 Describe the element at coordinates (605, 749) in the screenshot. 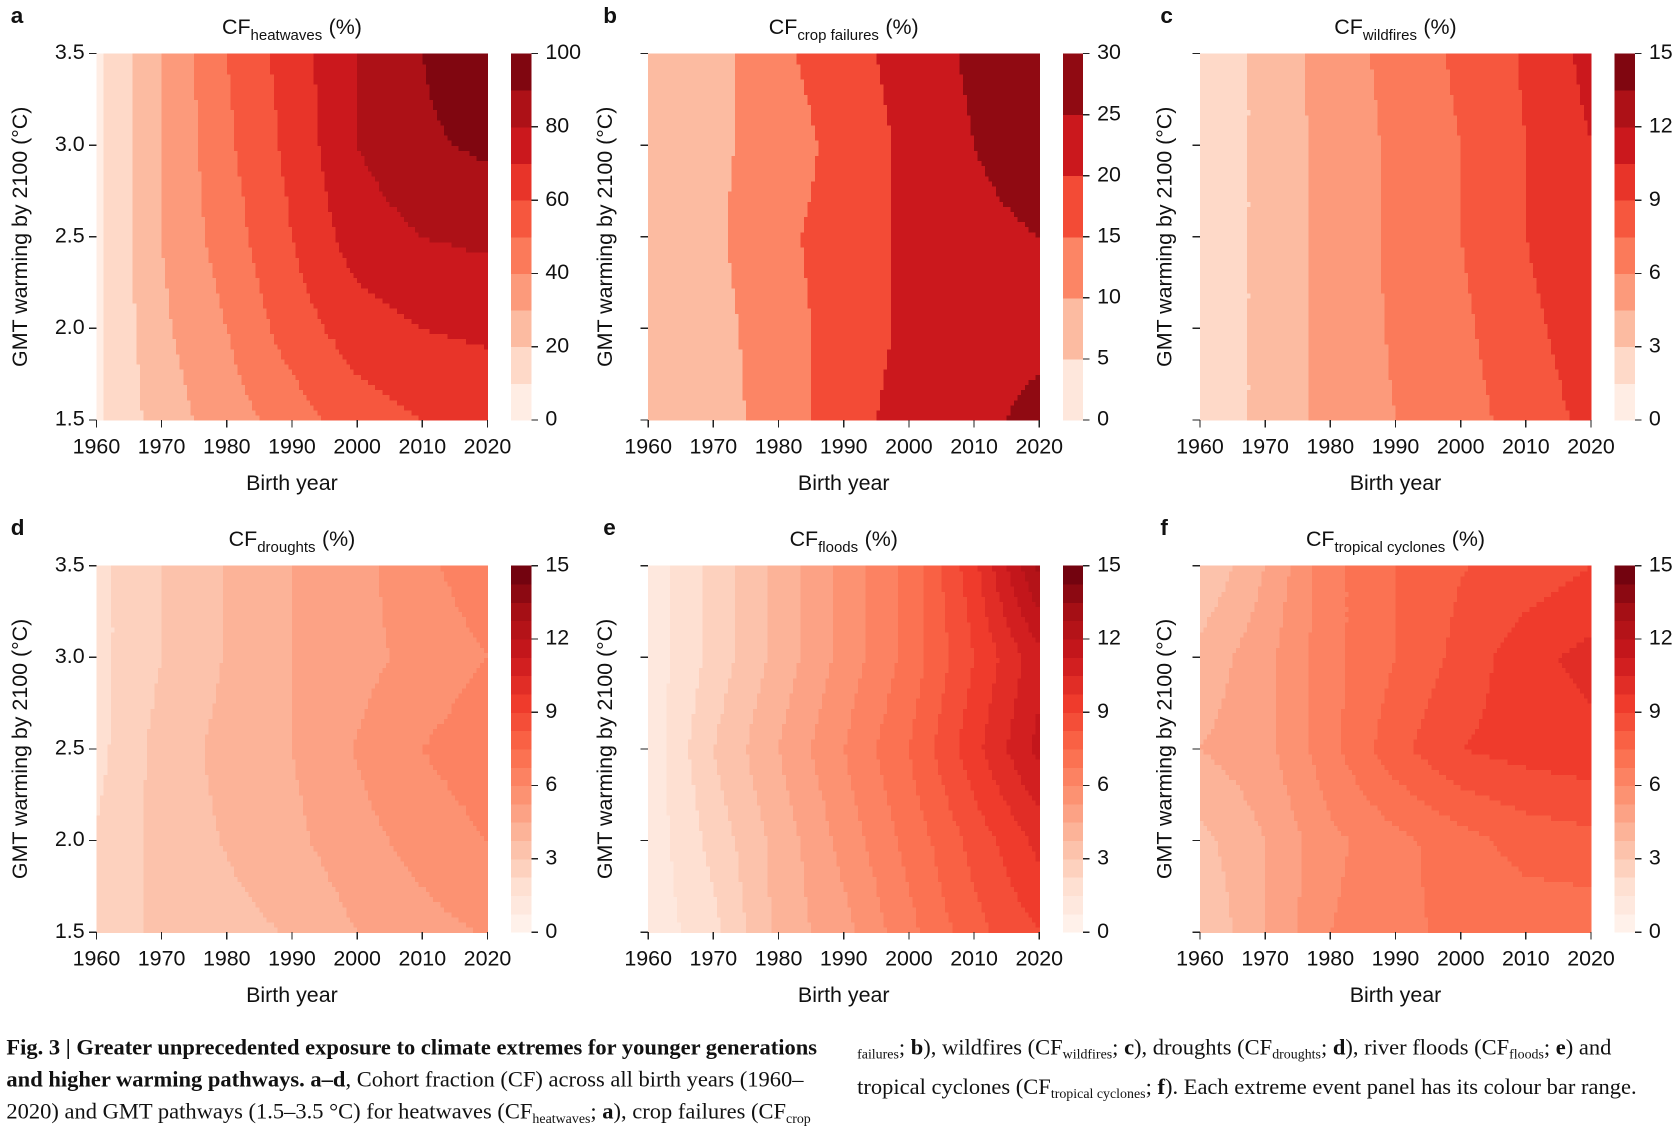

I see `y-axis-label: GMT warming by 2100 (°C)` at that location.